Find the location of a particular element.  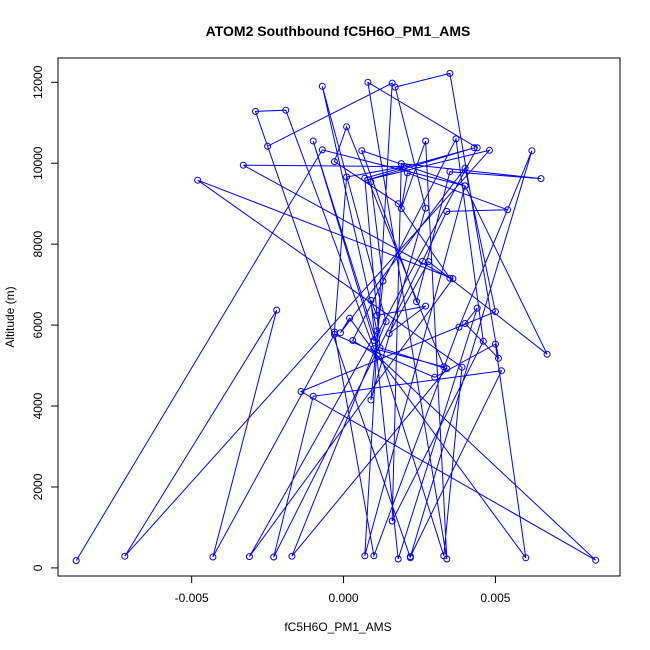

y-tick-label: 8000 is located at coordinates (38, 243).